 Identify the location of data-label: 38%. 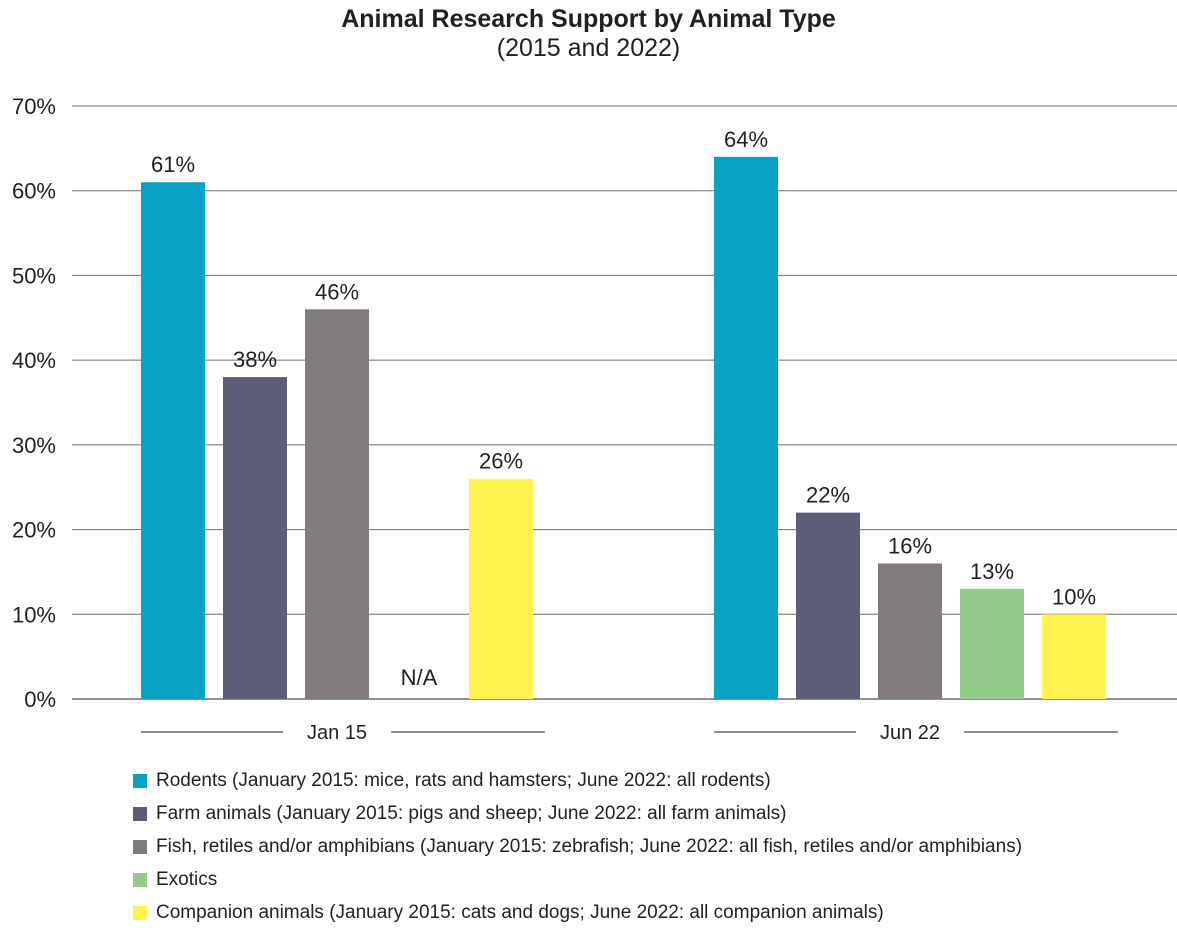
(255, 359).